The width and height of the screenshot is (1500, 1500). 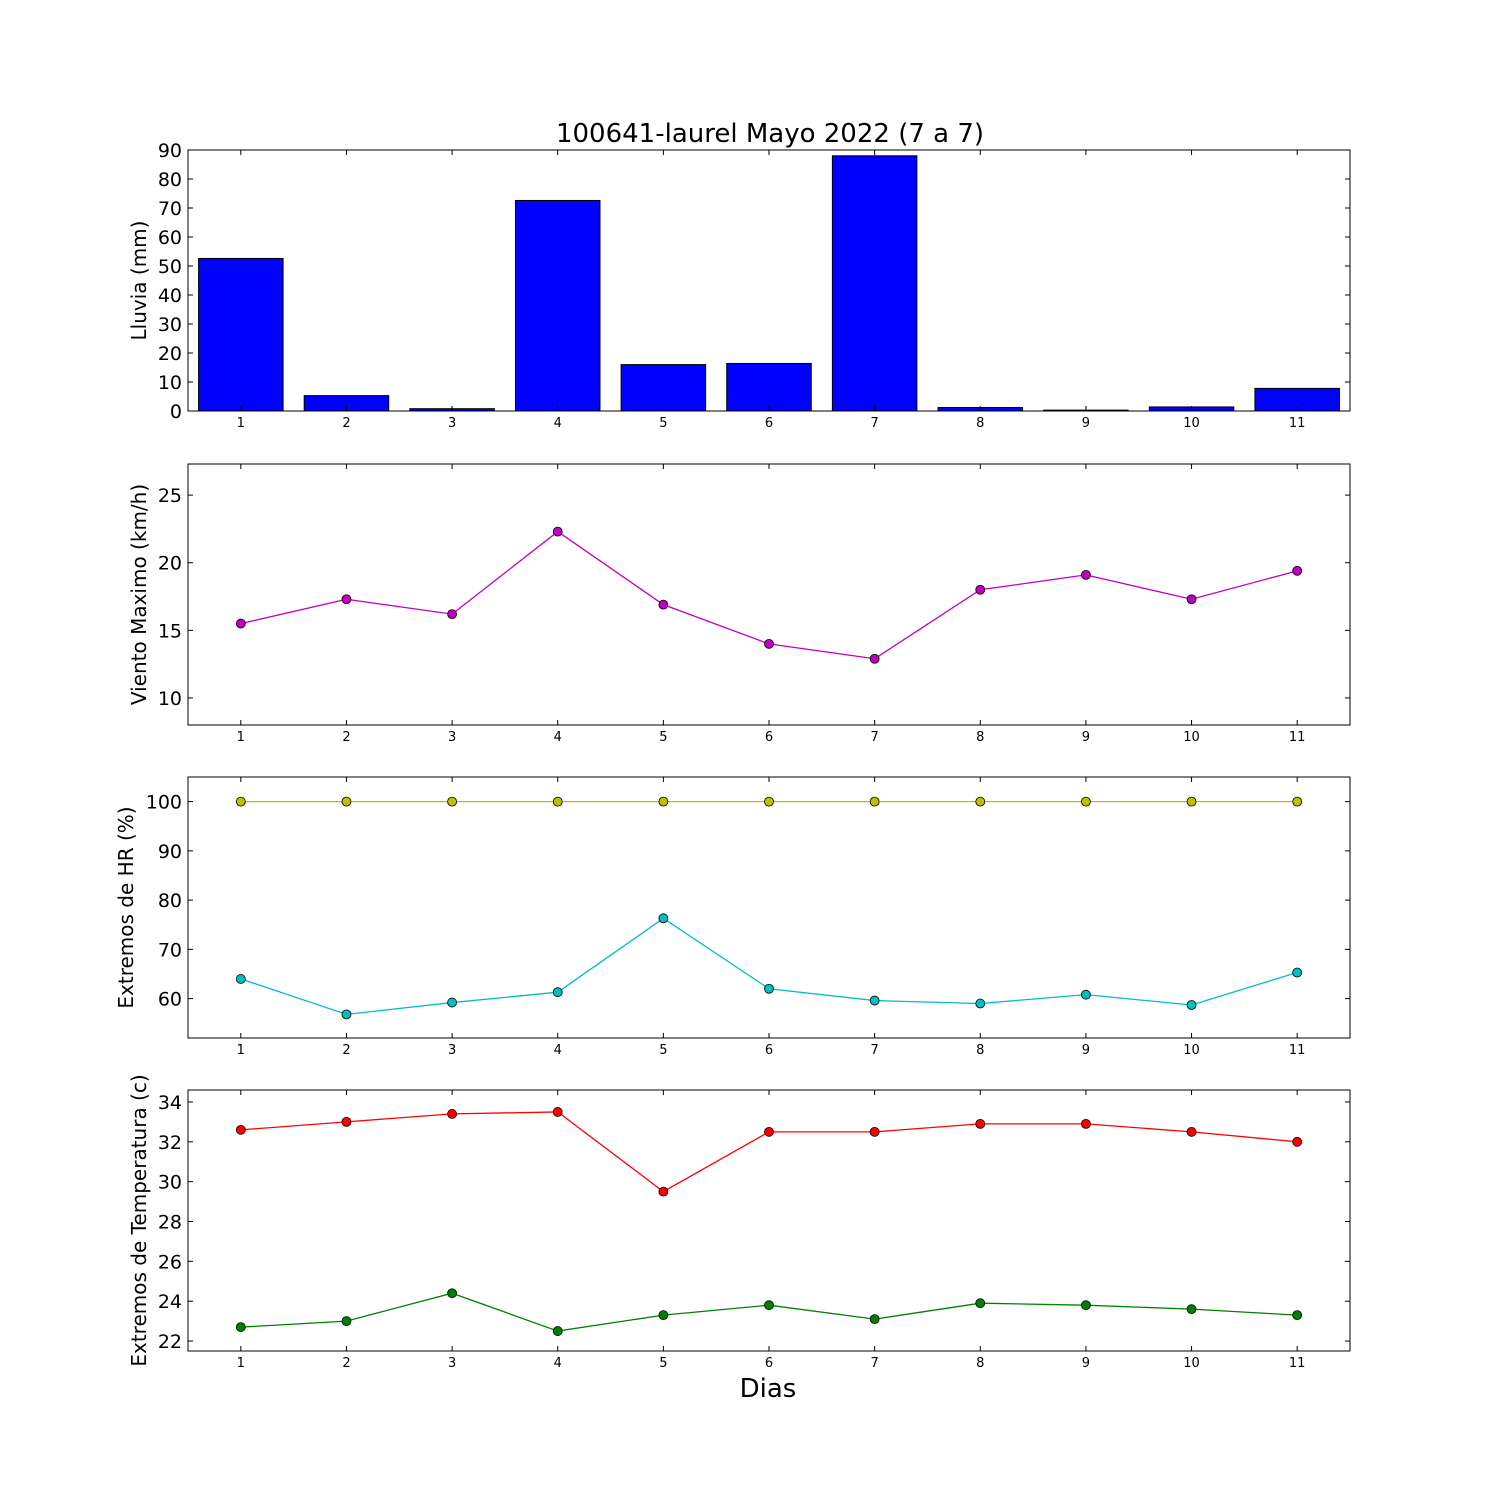 I want to click on y-tick-label: 25, so click(x=170, y=496).